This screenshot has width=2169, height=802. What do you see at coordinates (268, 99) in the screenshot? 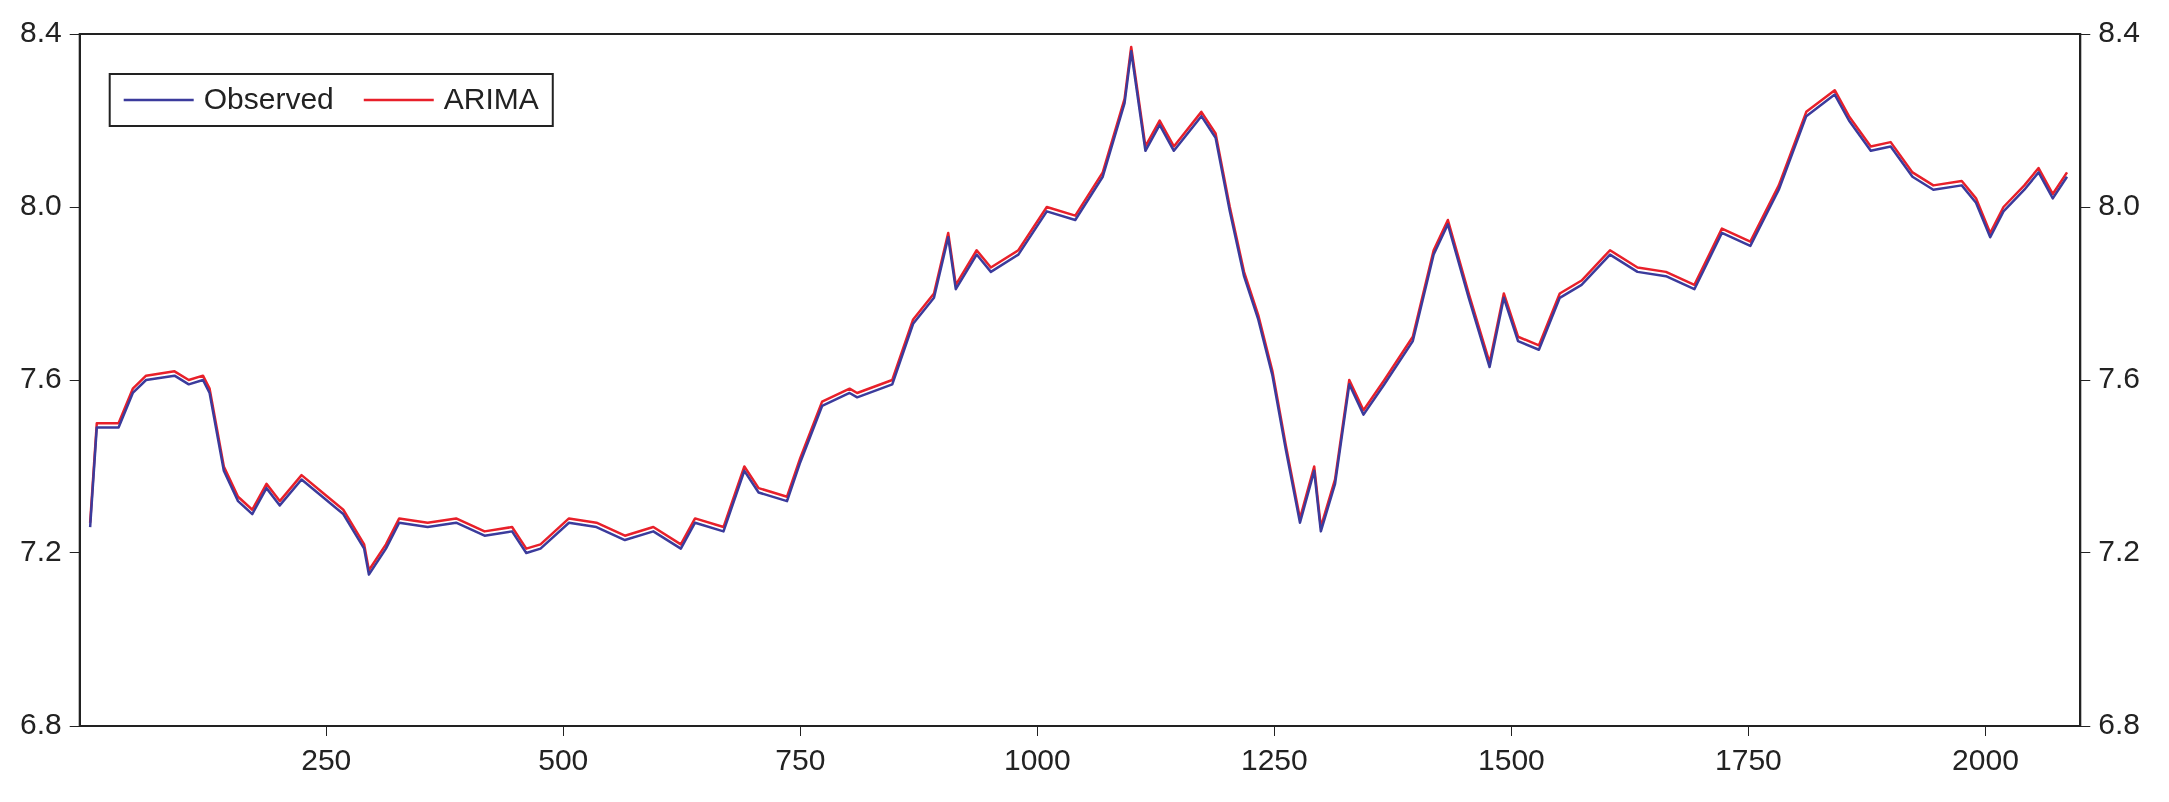
I see `legend-label: Observed` at bounding box center [268, 99].